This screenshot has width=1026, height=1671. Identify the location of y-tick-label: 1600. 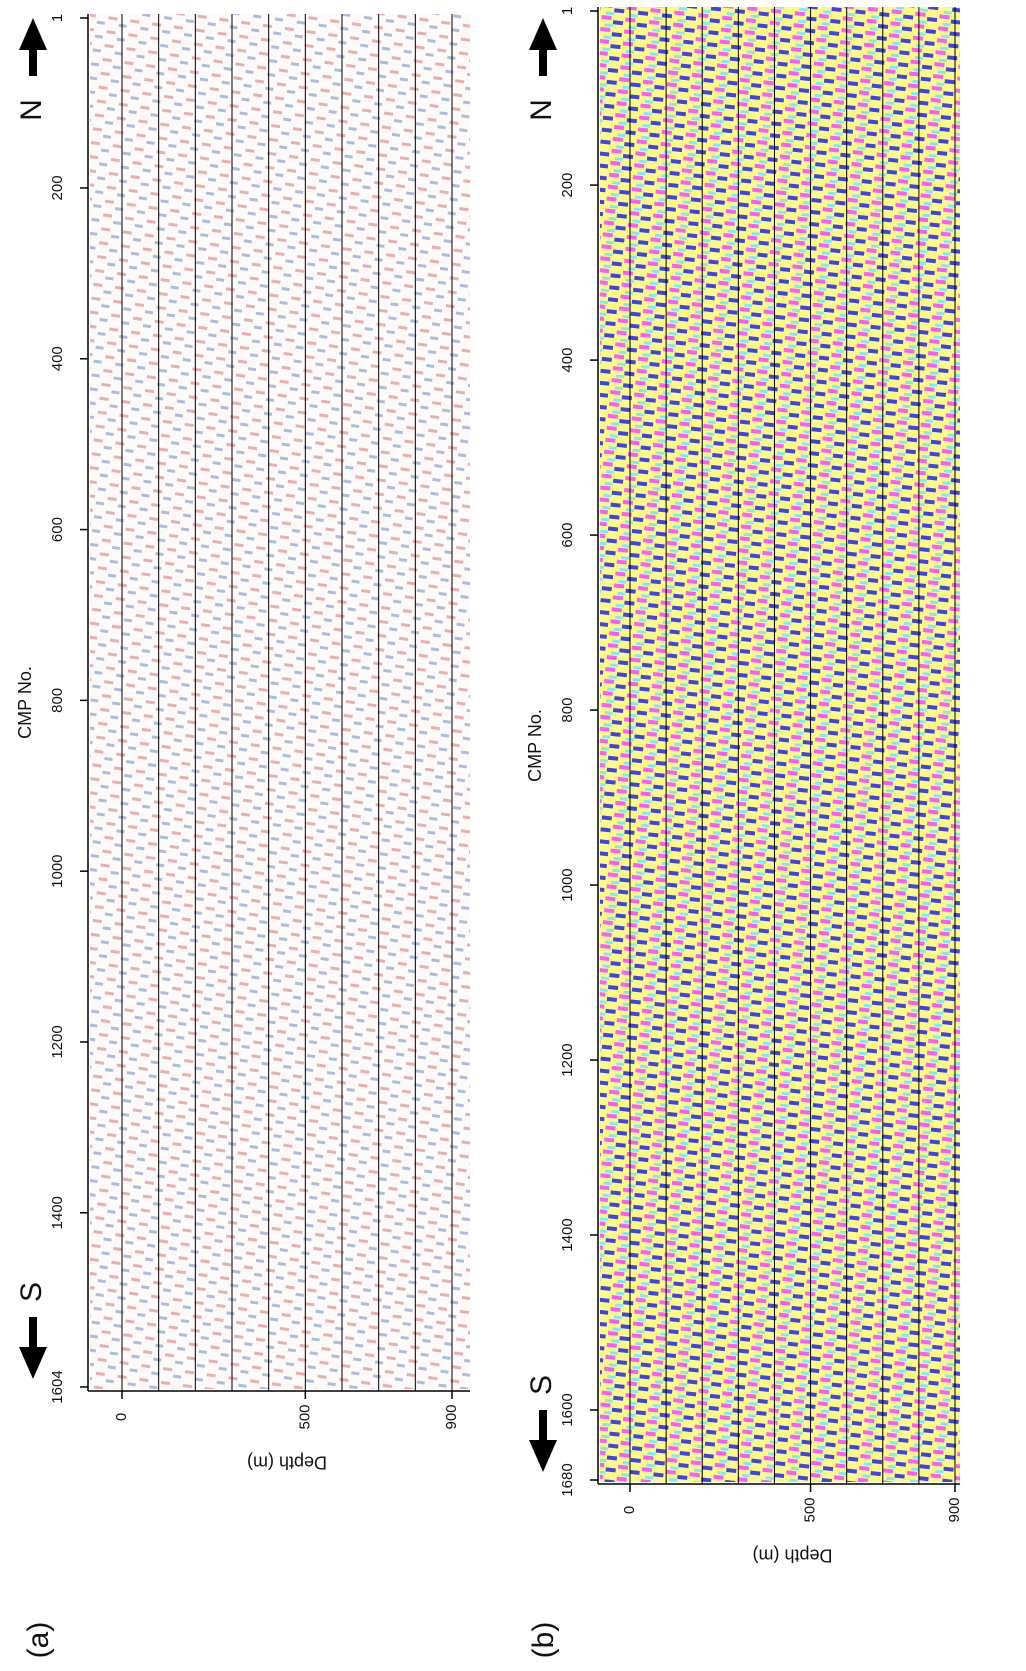
(567, 1409).